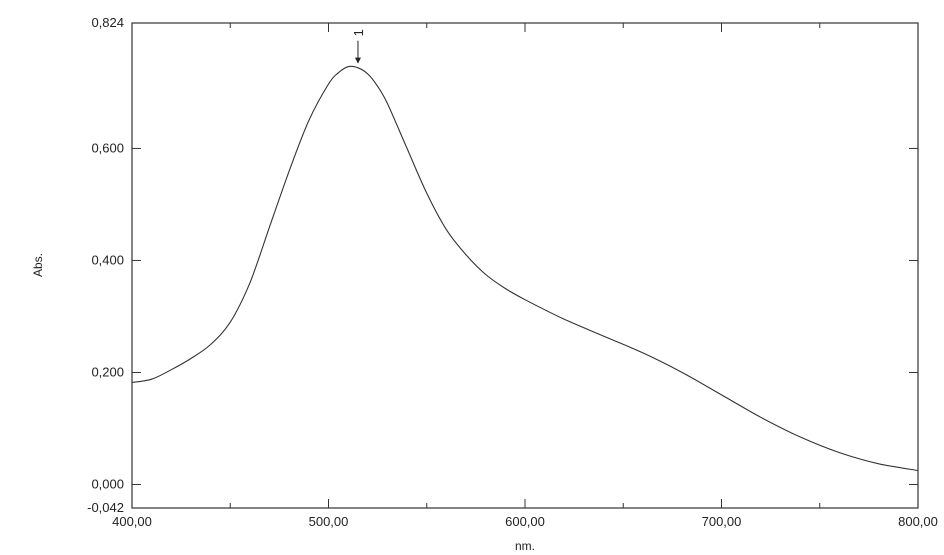 This screenshot has height=555, width=944. Describe the element at coordinates (525, 546) in the screenshot. I see `x-axis-label: nm.` at that location.